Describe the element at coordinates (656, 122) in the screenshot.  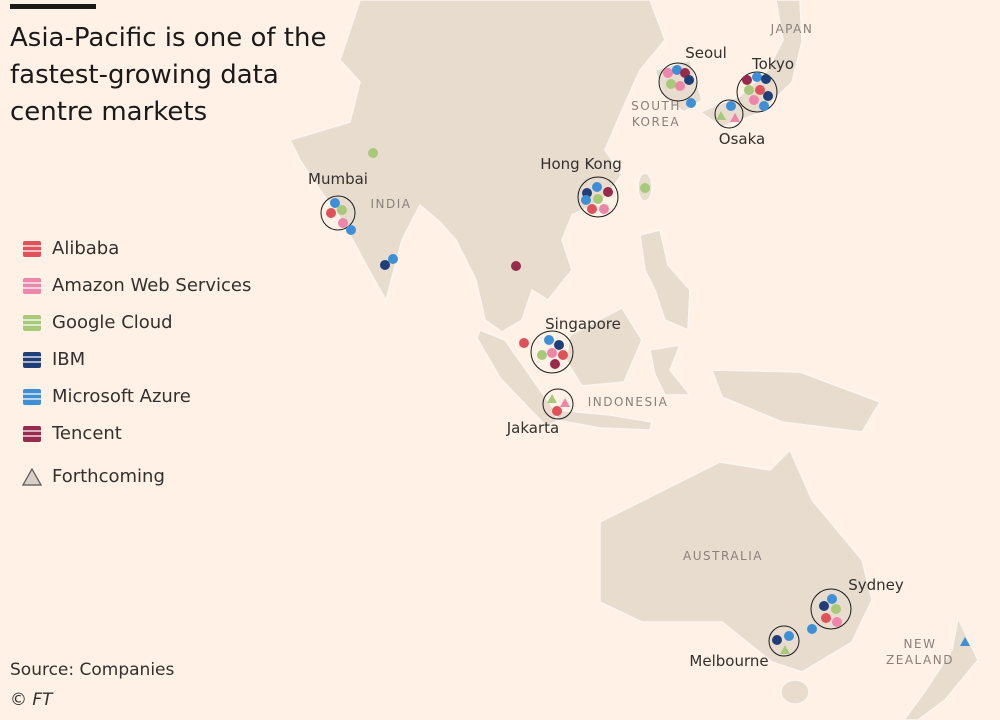
I see `region-line: KOREA` at that location.